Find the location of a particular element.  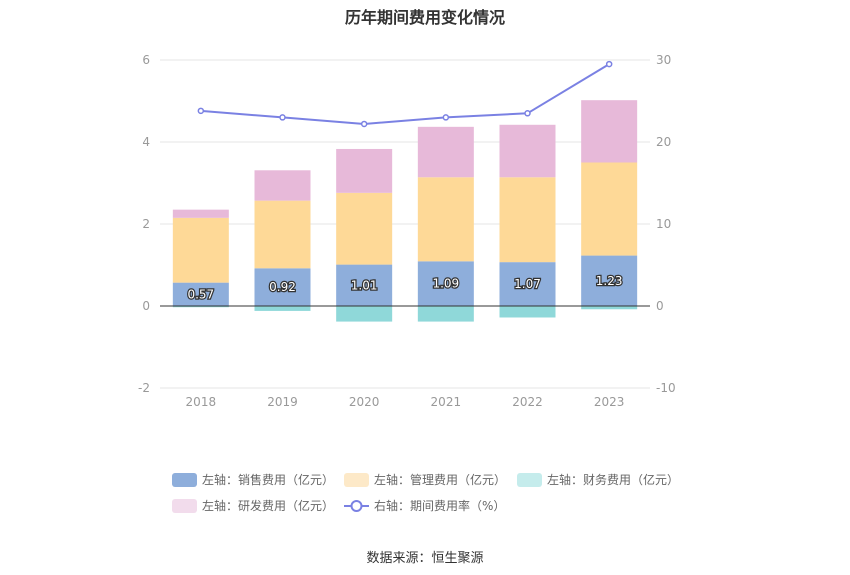

bar-data-label: 1.01 is located at coordinates (364, 285).